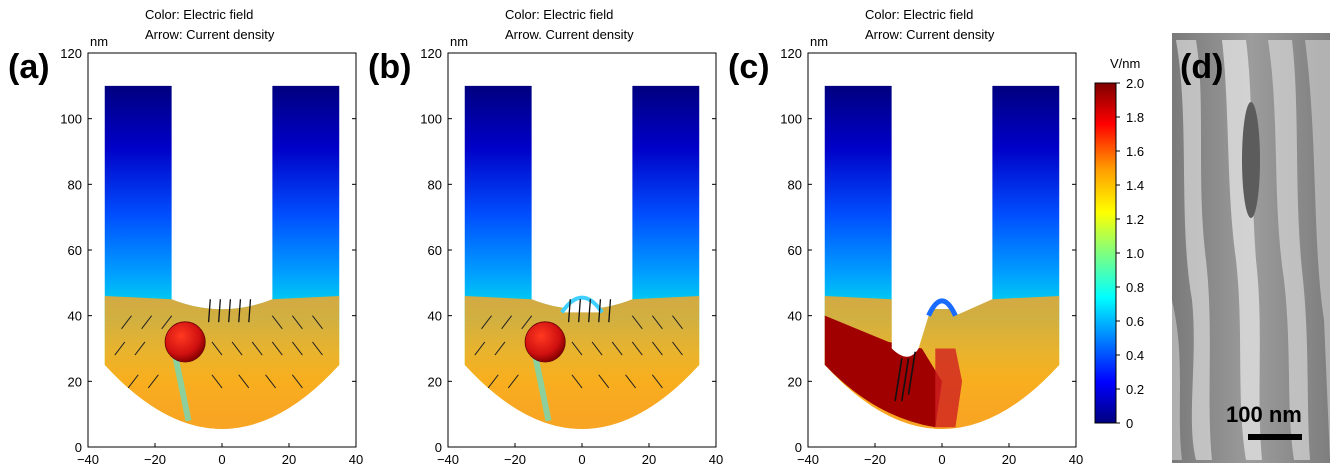  What do you see at coordinates (795, 381) in the screenshot?
I see `y-tick-label: 20` at bounding box center [795, 381].